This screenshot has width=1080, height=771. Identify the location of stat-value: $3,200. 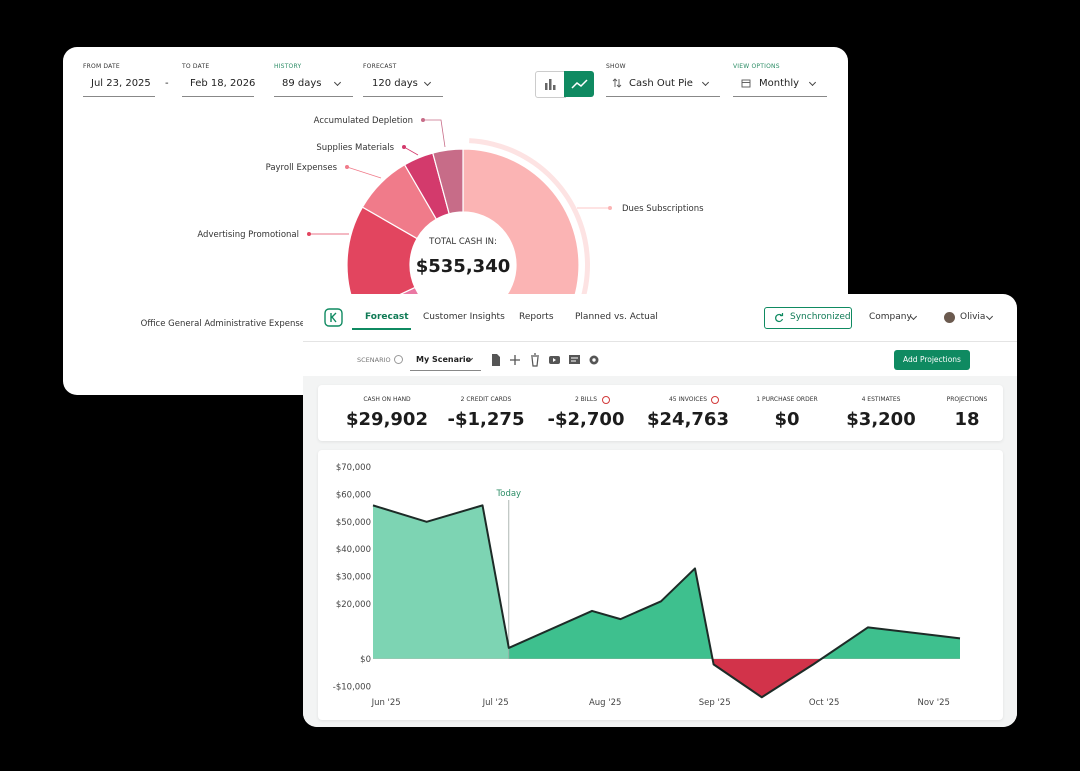
(881, 419).